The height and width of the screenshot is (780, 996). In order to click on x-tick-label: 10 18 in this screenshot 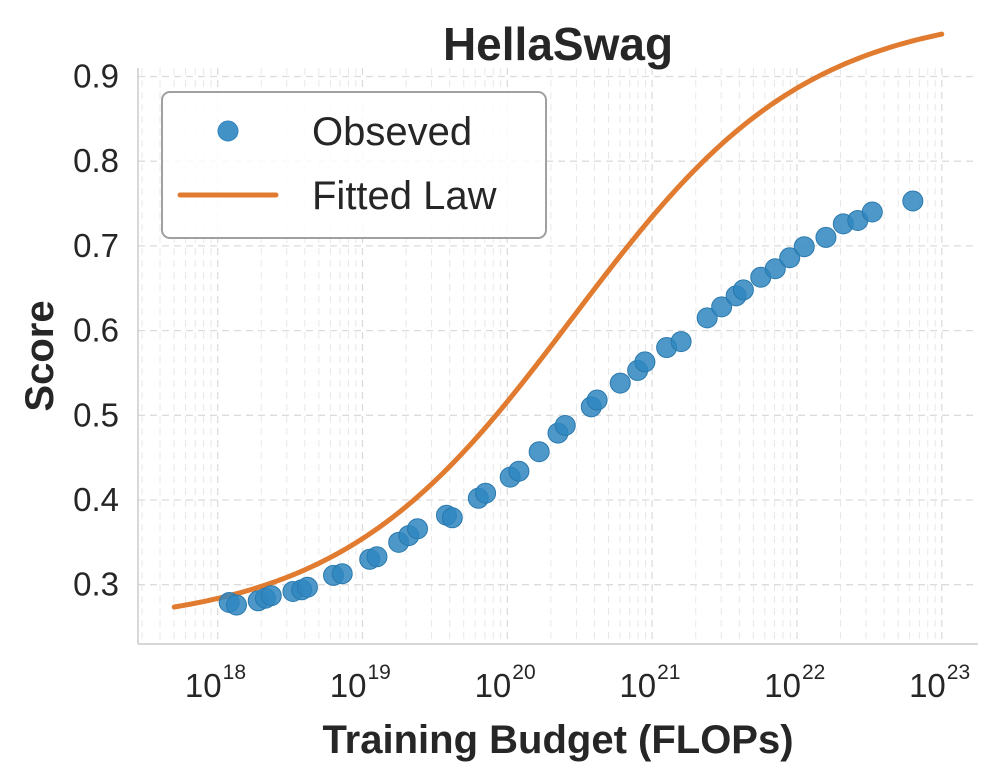, I will do `click(215, 682)`.